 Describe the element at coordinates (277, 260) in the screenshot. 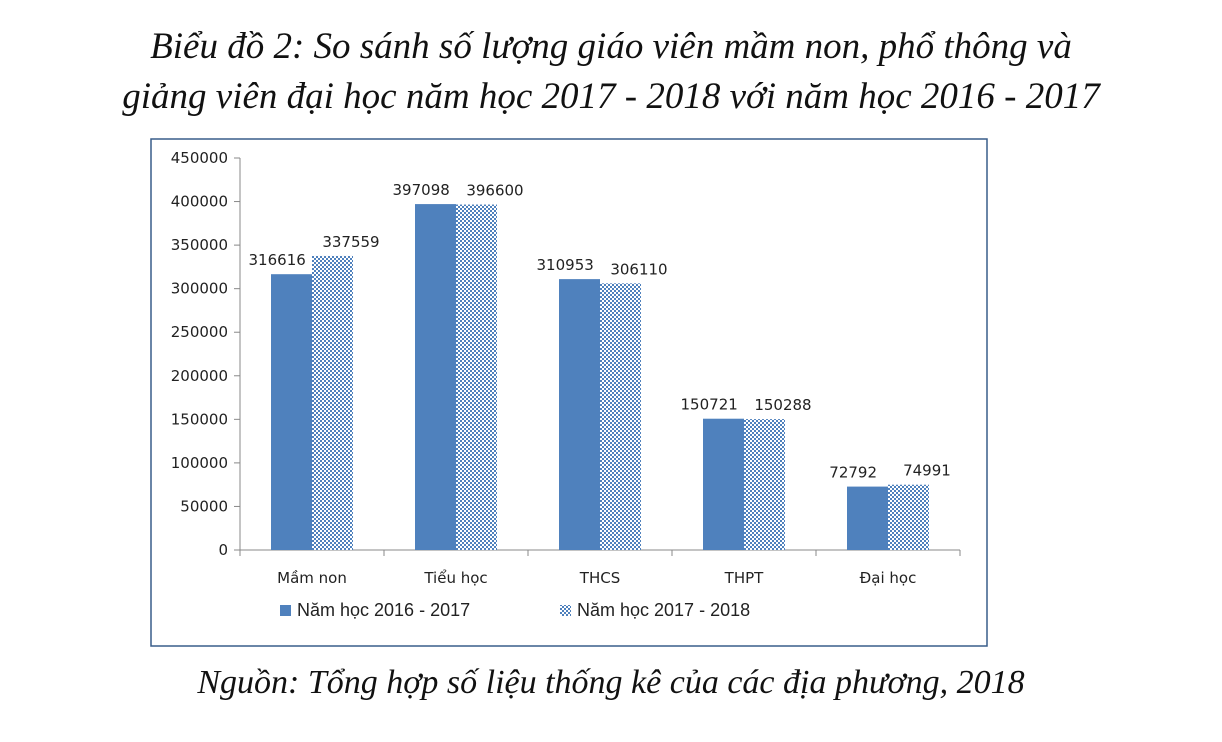

I see `data-label: 316616` at that location.